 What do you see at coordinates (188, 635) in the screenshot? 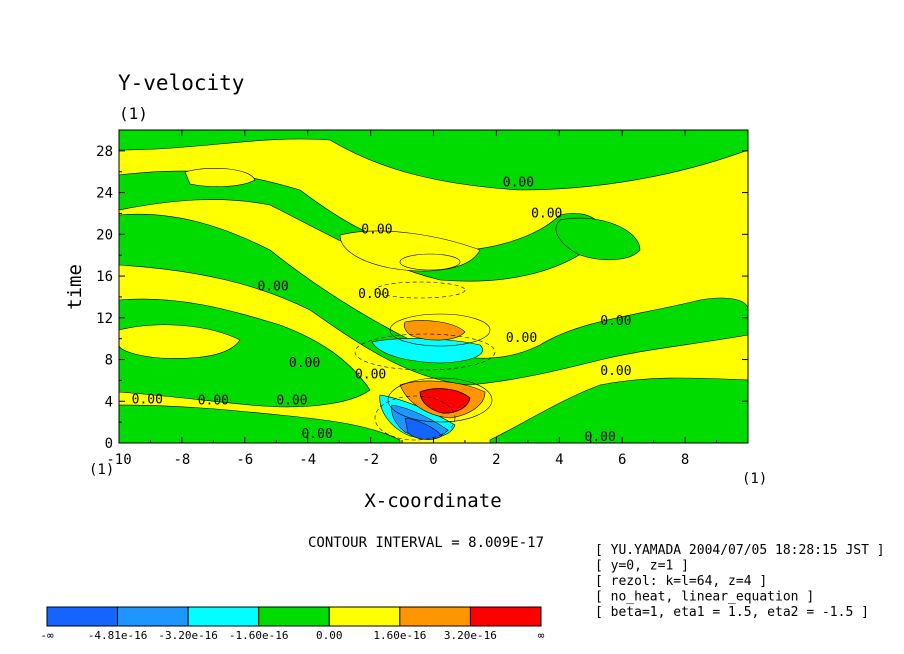
I see `colorbar-label: -3.20e-16` at bounding box center [188, 635].